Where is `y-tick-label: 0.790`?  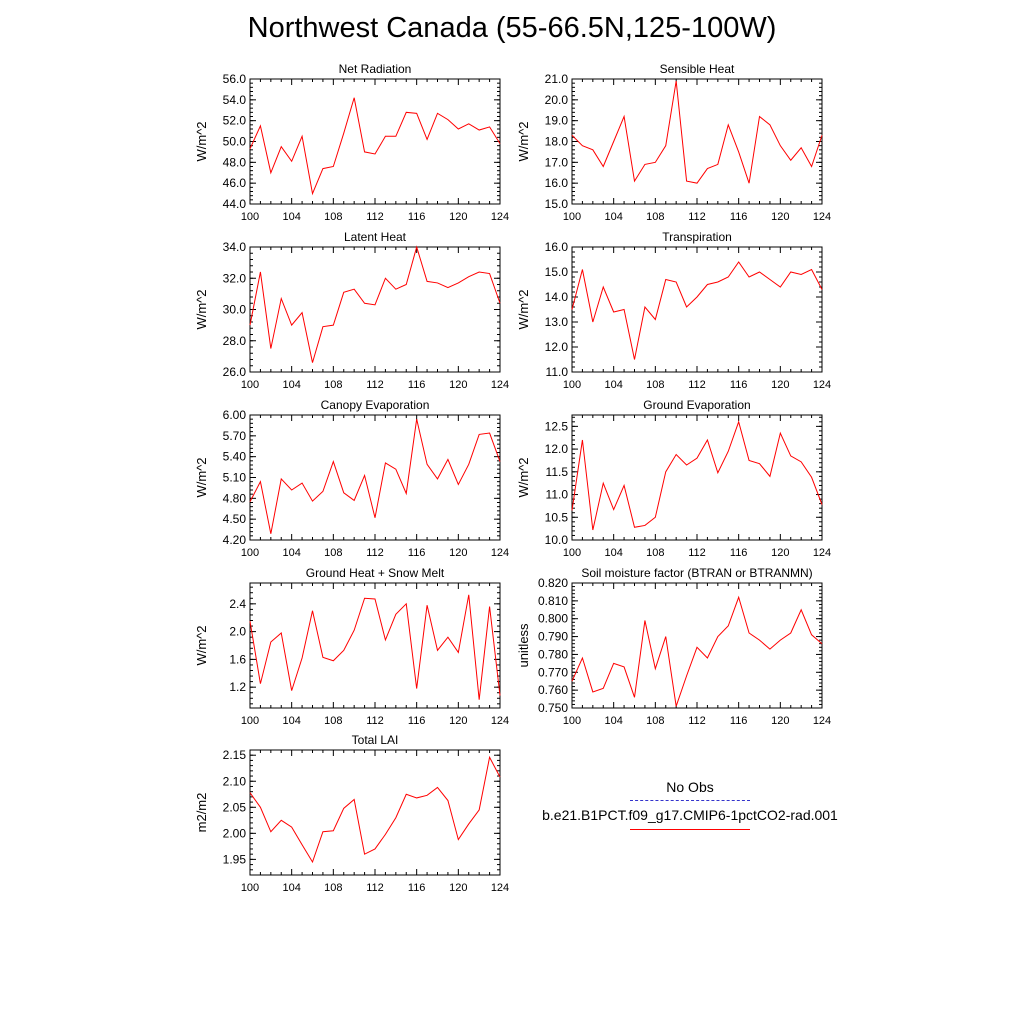
y-tick-label: 0.790 is located at coordinates (553, 637).